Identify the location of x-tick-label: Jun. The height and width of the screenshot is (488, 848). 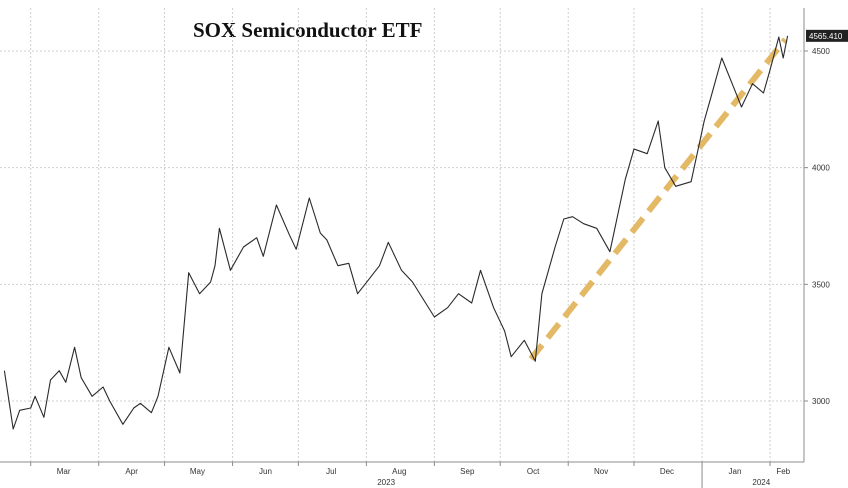
(265, 471).